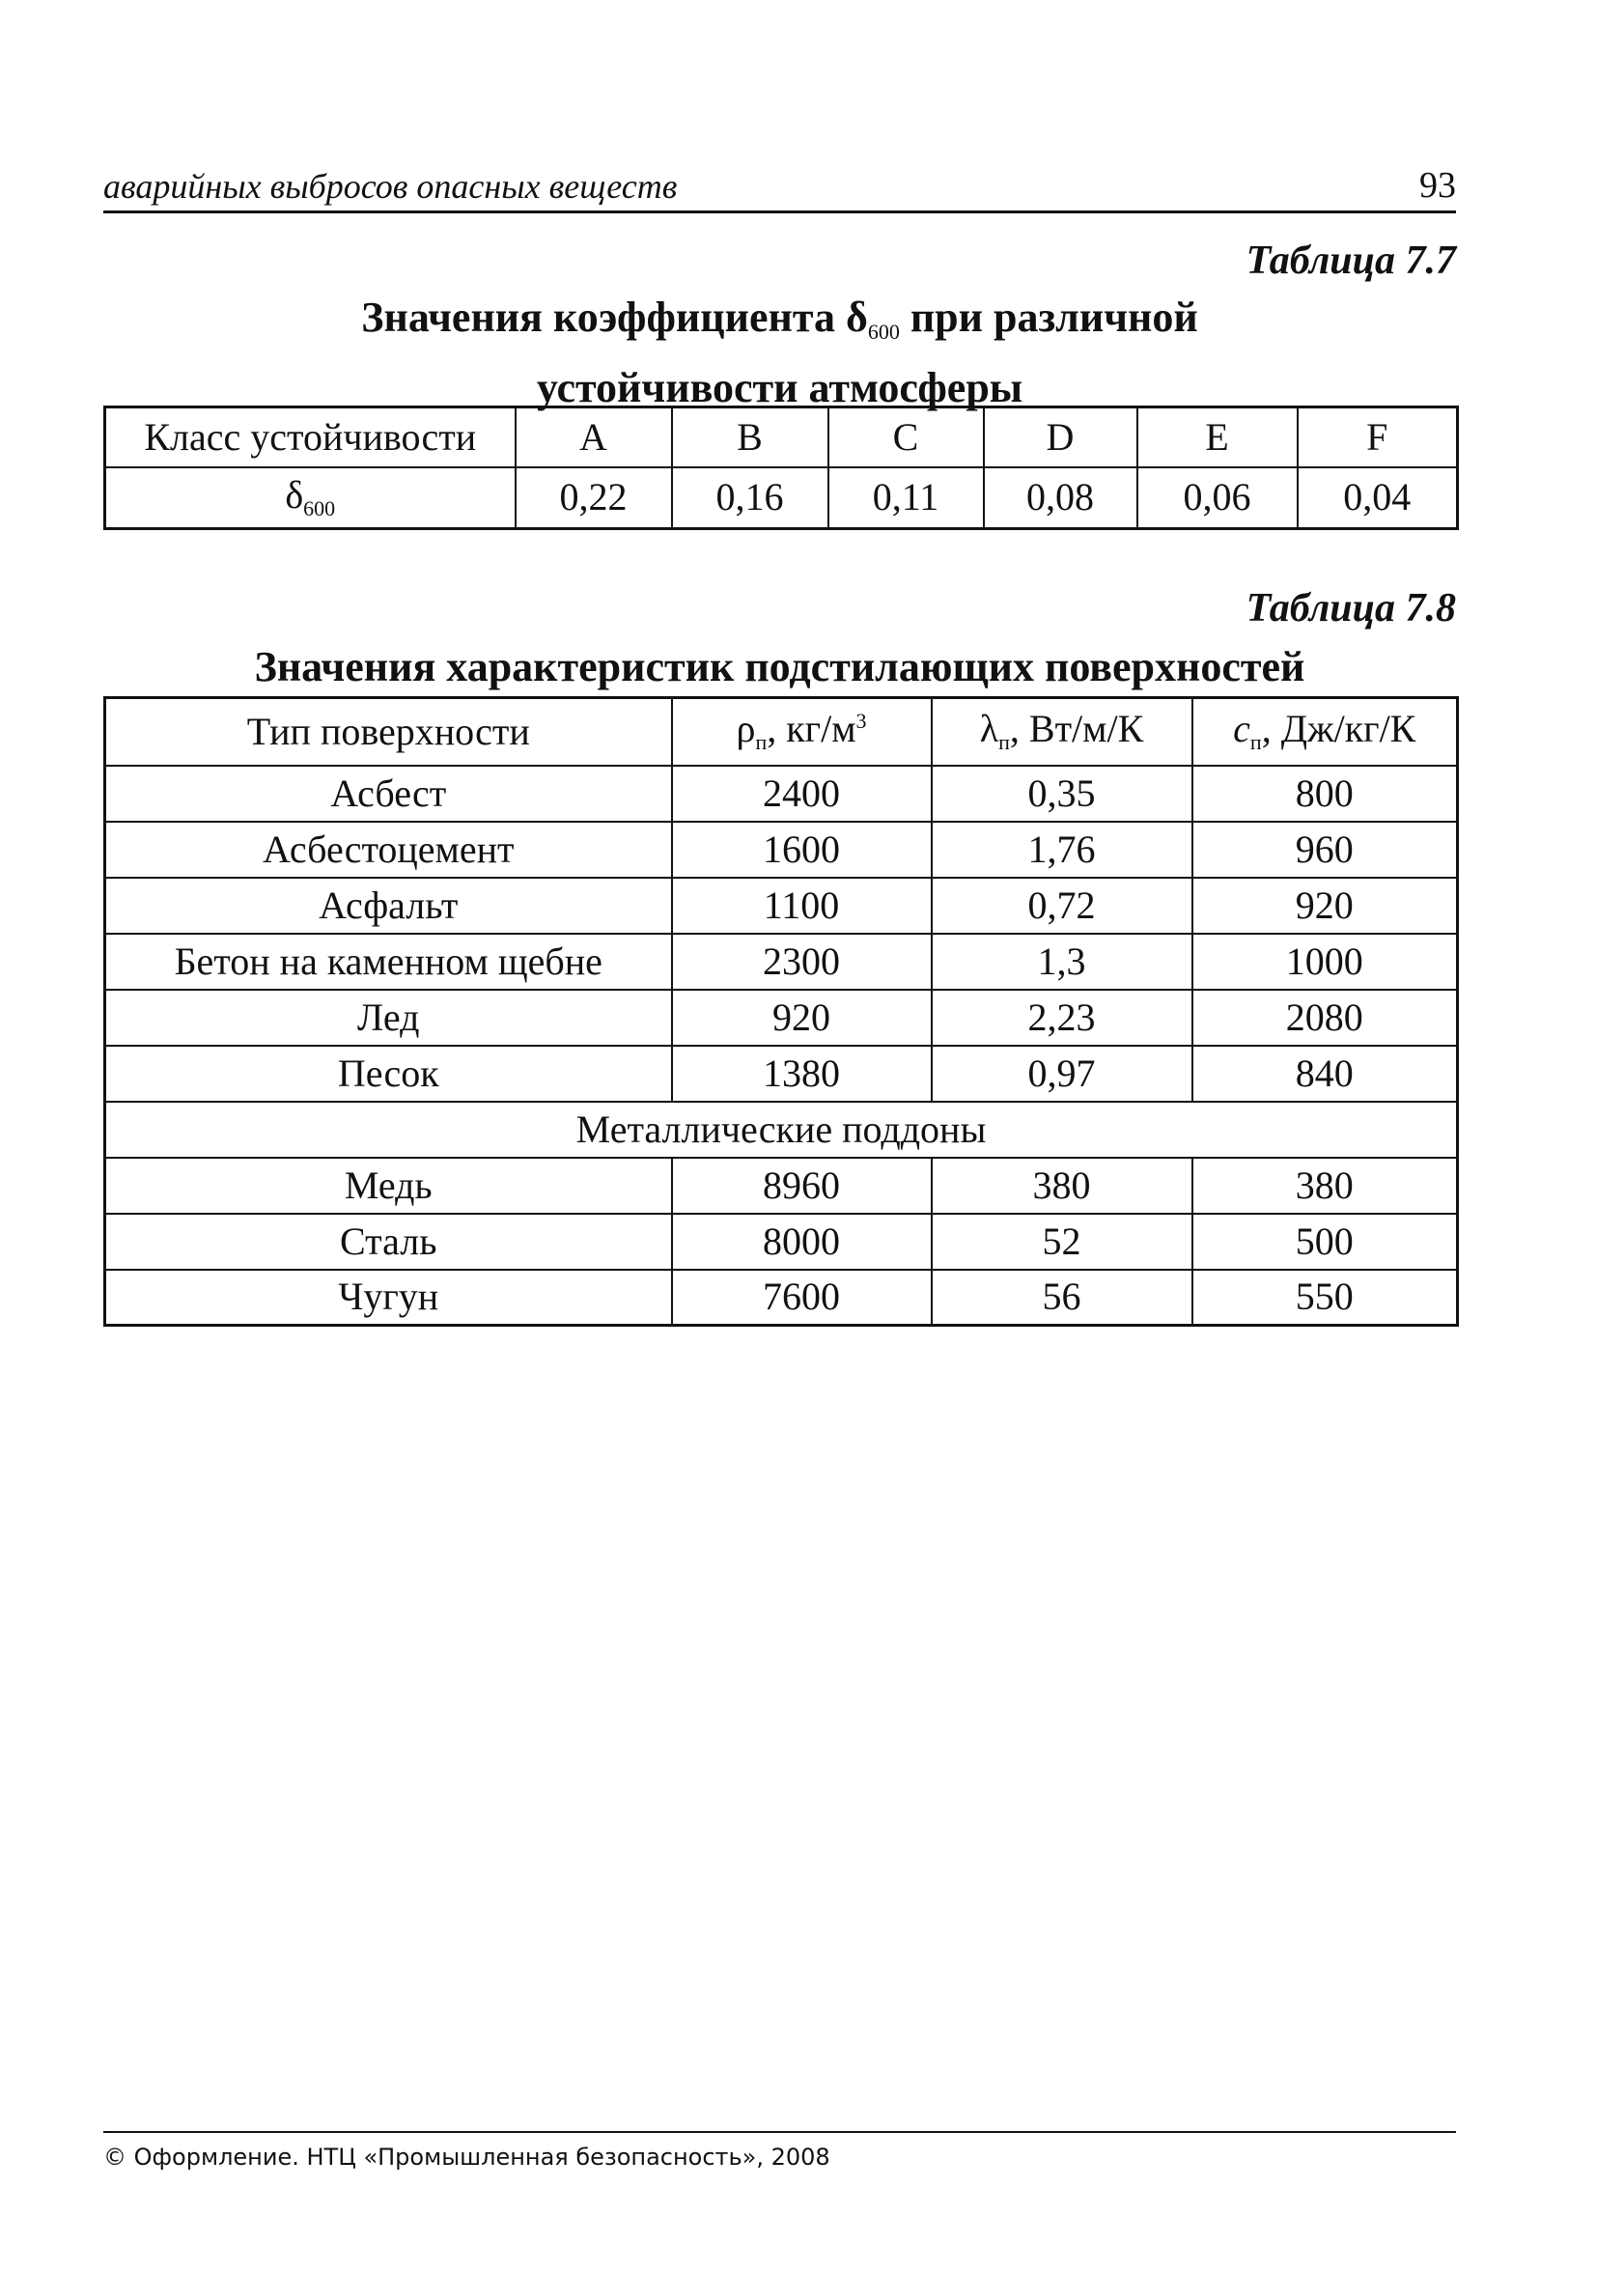  What do you see at coordinates (1217, 437) in the screenshot?
I see `header-cell: E` at bounding box center [1217, 437].